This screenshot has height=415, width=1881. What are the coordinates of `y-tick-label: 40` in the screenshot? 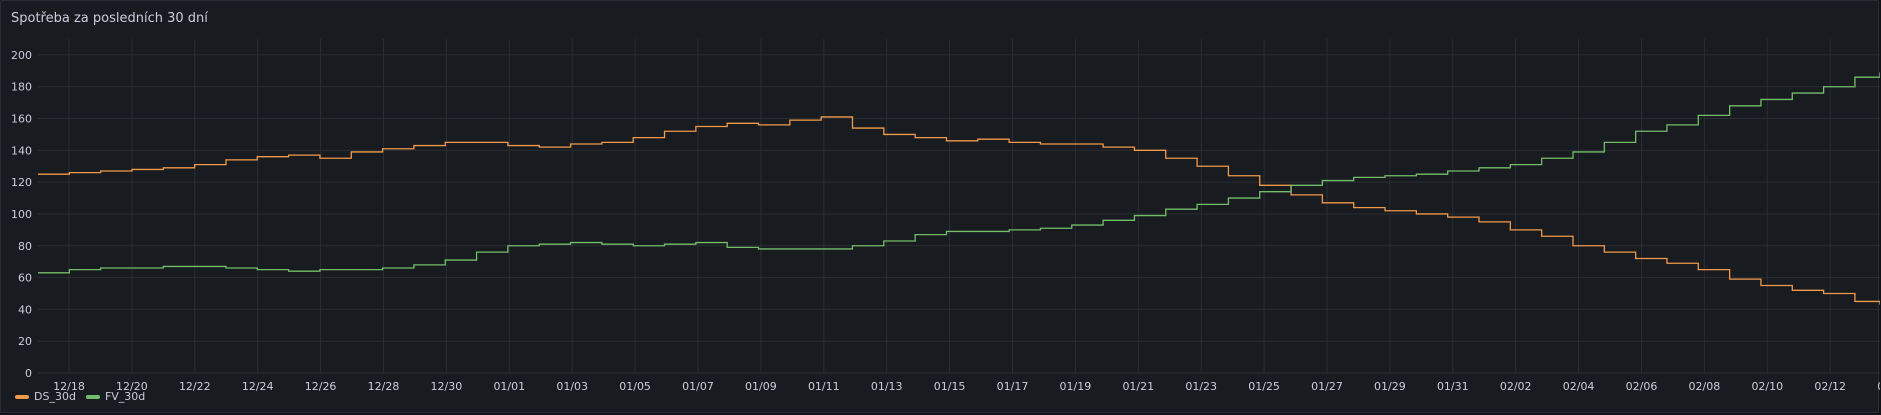 It's located at (25, 309).